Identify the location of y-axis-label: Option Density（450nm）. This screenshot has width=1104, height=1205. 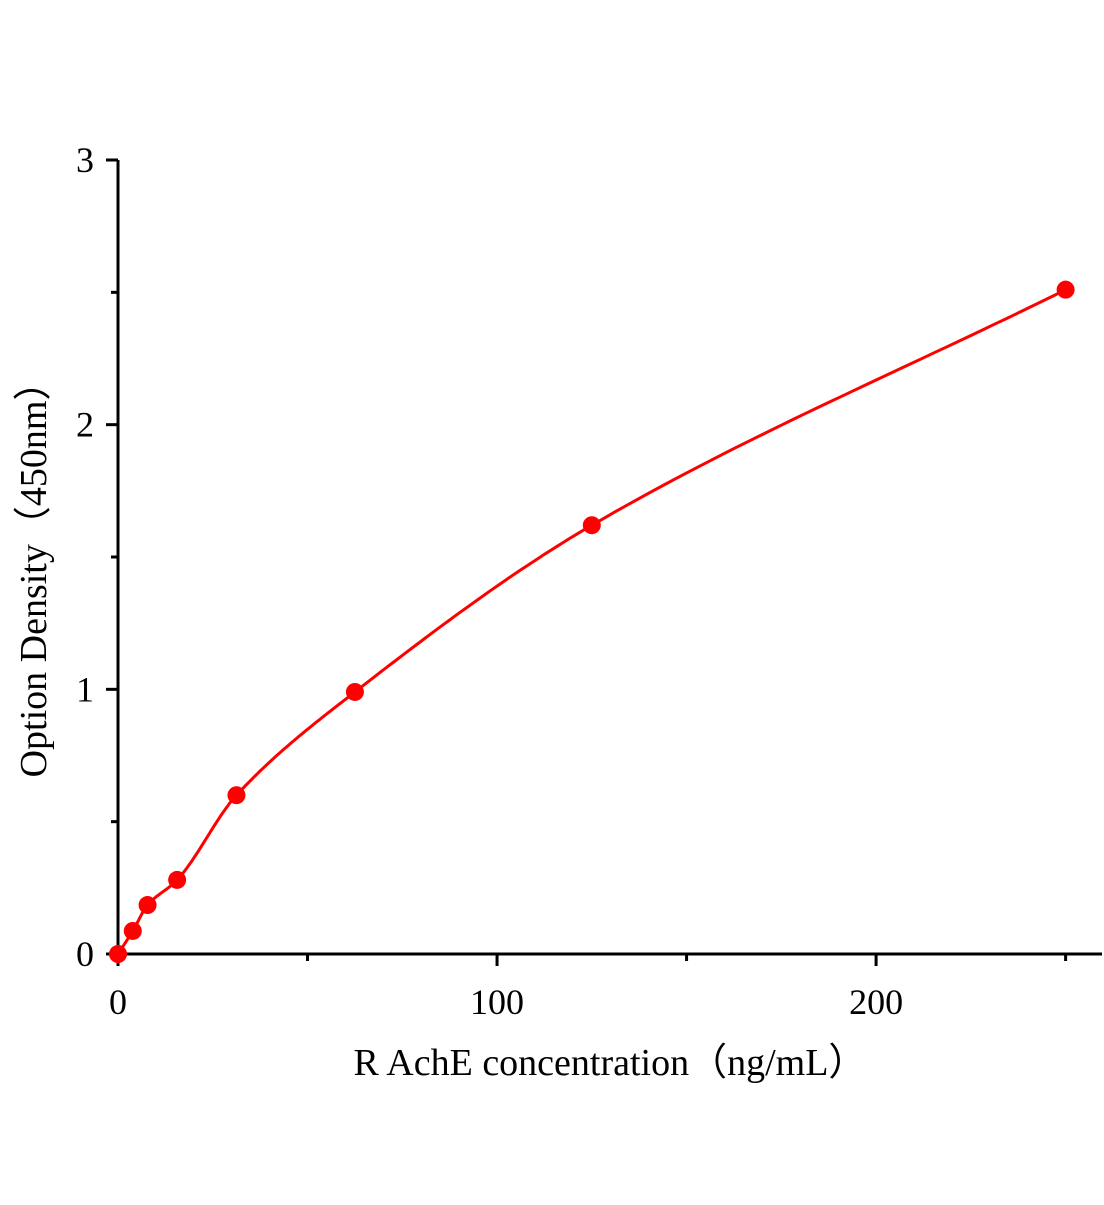
(34, 570).